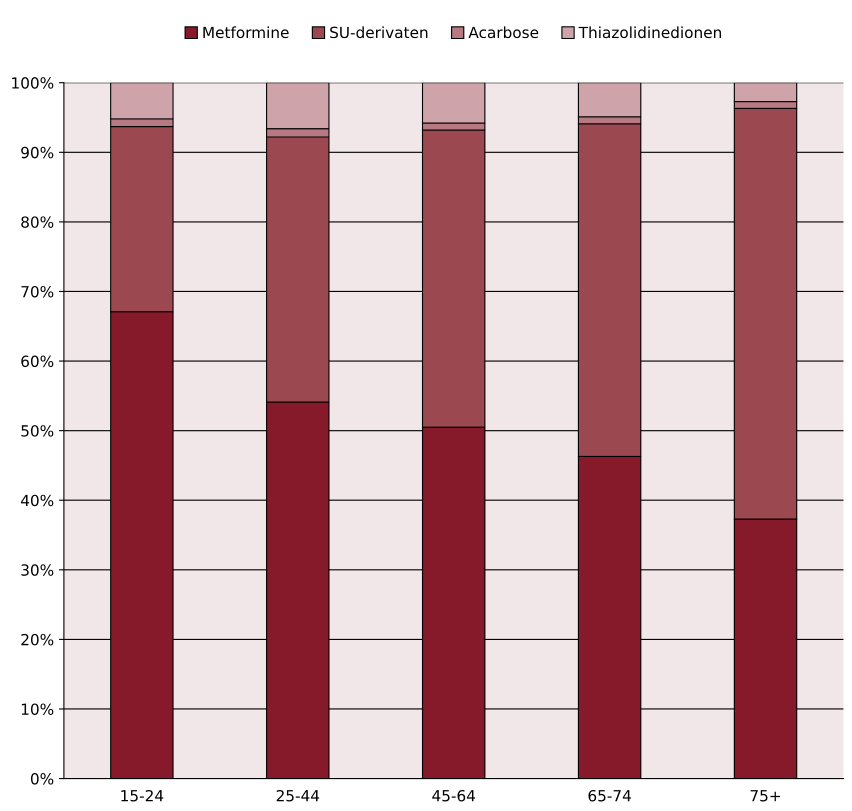 The image size is (852, 811). What do you see at coordinates (37, 292) in the screenshot?
I see `y-tick-label: 70%` at bounding box center [37, 292].